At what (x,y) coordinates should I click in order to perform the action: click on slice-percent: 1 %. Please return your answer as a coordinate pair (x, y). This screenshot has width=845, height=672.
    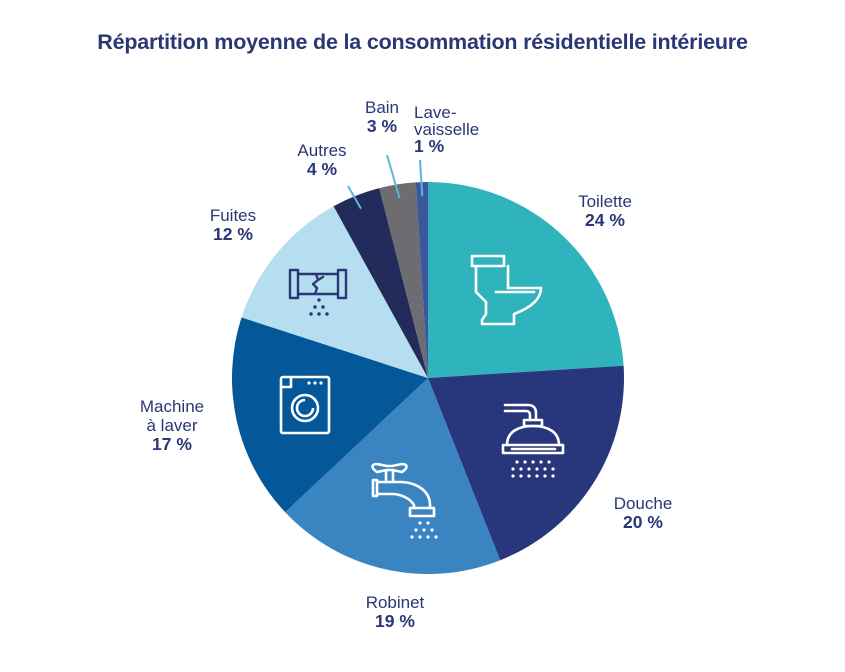
    Looking at the image, I should click on (429, 146).